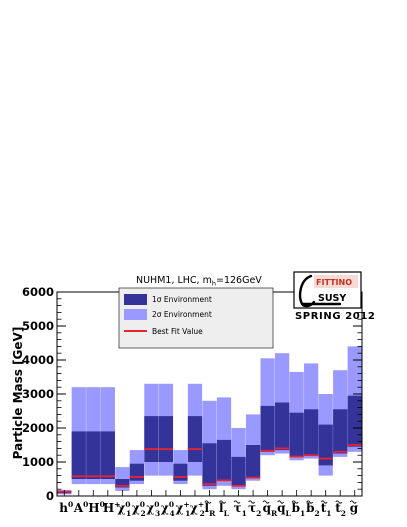 The width and height of the screenshot is (407, 527). Describe the element at coordinates (135, 299) in the screenshot. I see `legend-swatch-1s` at that location.